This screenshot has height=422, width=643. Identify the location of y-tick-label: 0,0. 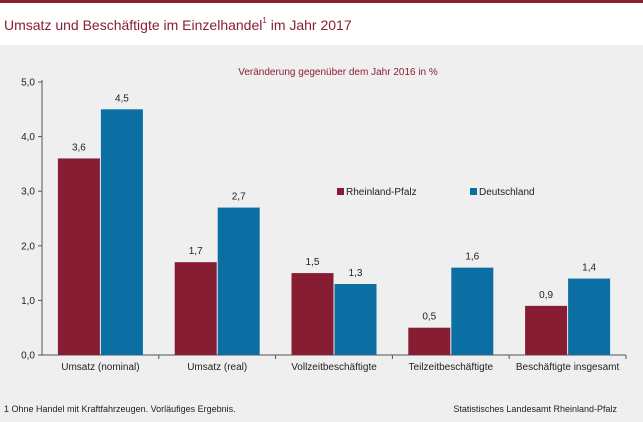
(28, 356).